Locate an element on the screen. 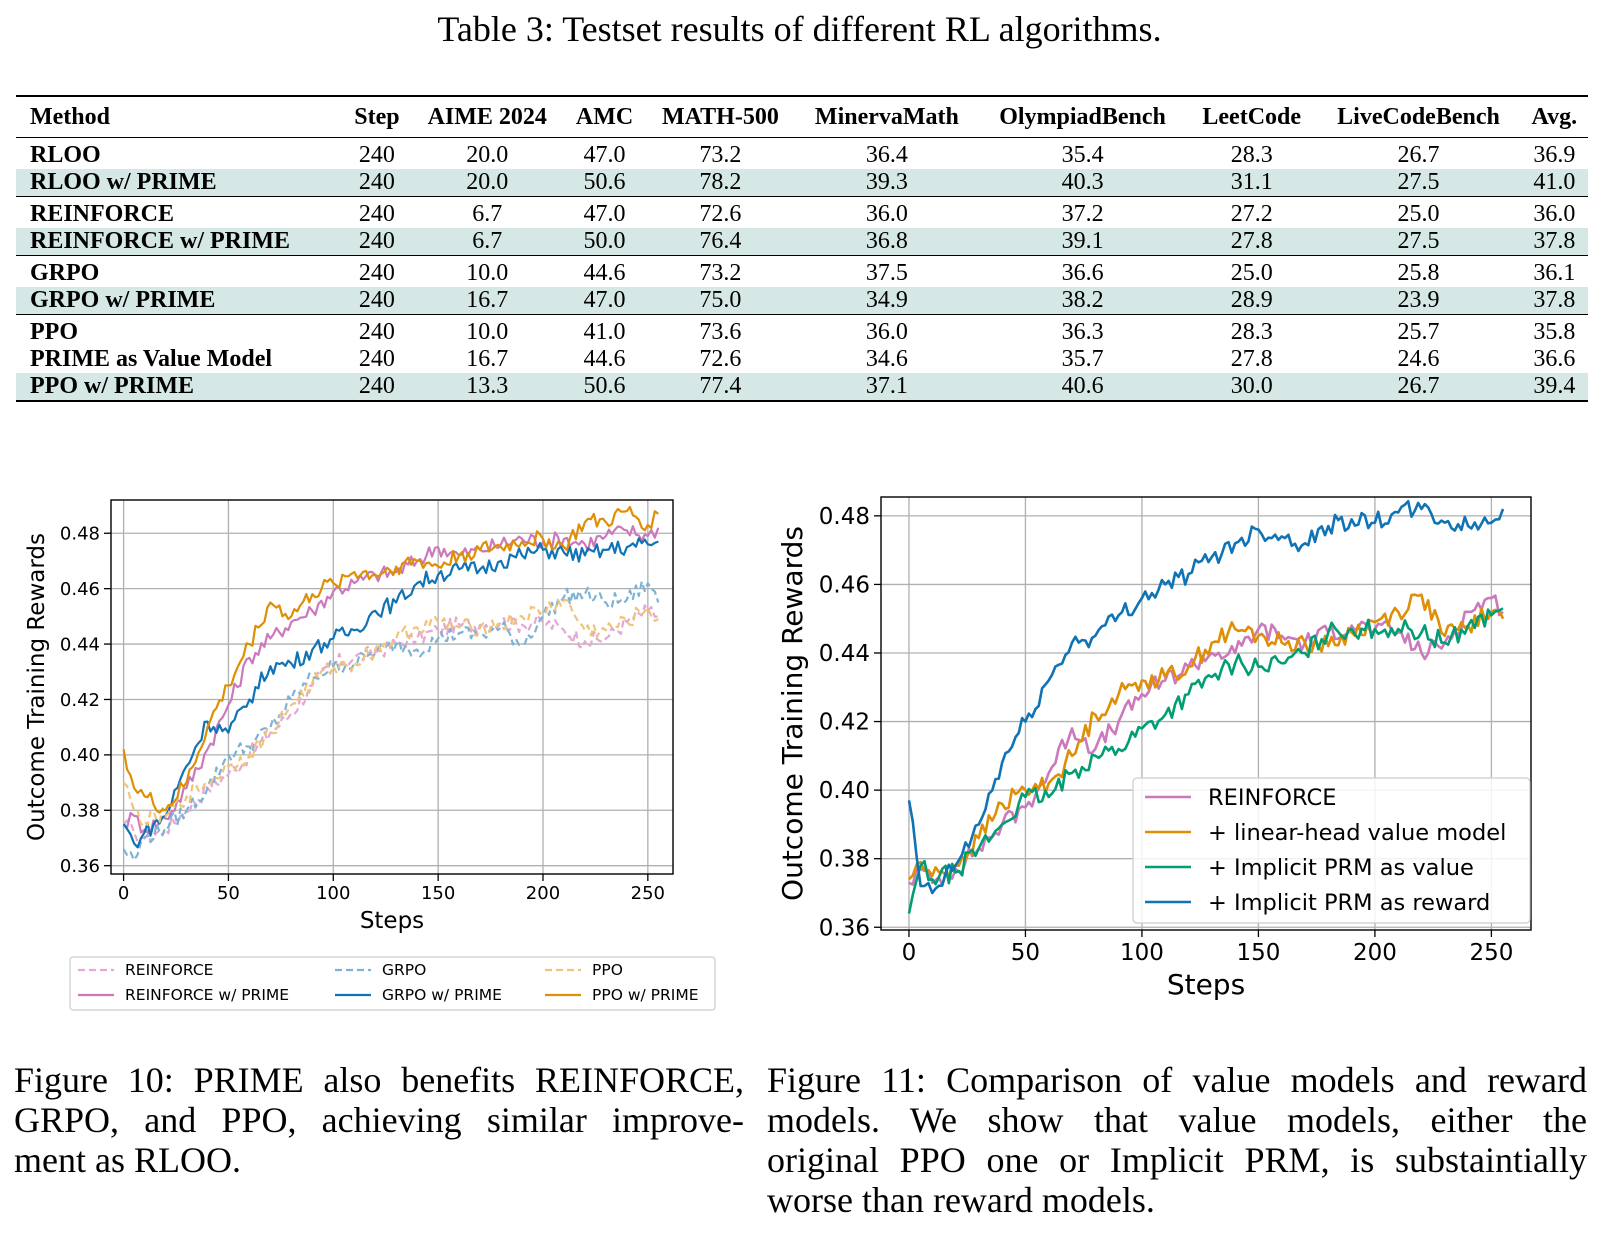 The height and width of the screenshot is (1255, 1599). value-cell: 39.1 is located at coordinates (1083, 242).